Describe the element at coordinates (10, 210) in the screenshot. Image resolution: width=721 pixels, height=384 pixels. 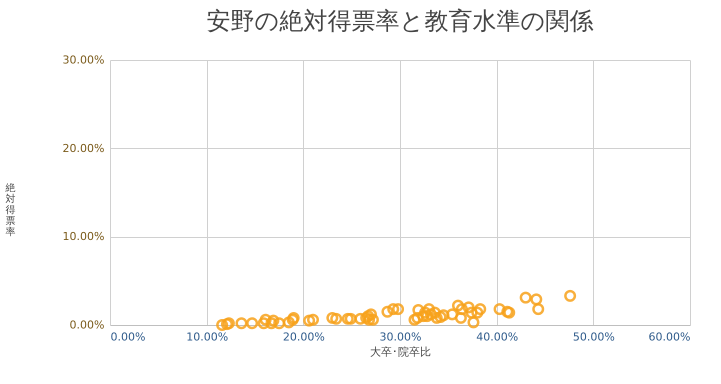
I see `y-axis-title: 絶対得票率` at that location.